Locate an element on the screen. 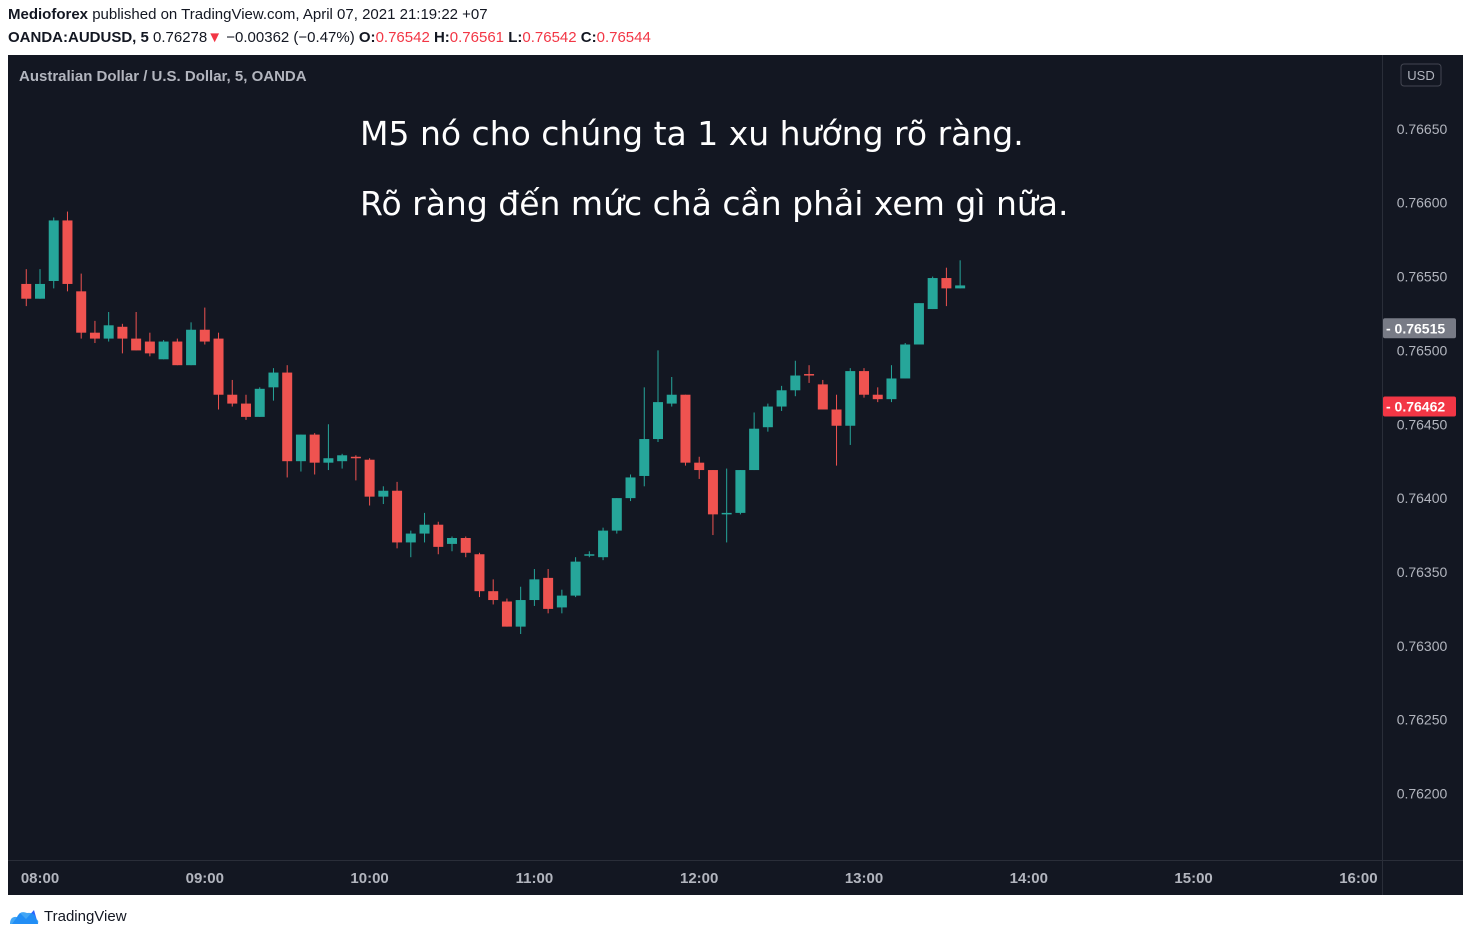 Image resolution: width=1471 pixels, height=942 pixels. y-tick-label: 0.76600 is located at coordinates (1422, 203).